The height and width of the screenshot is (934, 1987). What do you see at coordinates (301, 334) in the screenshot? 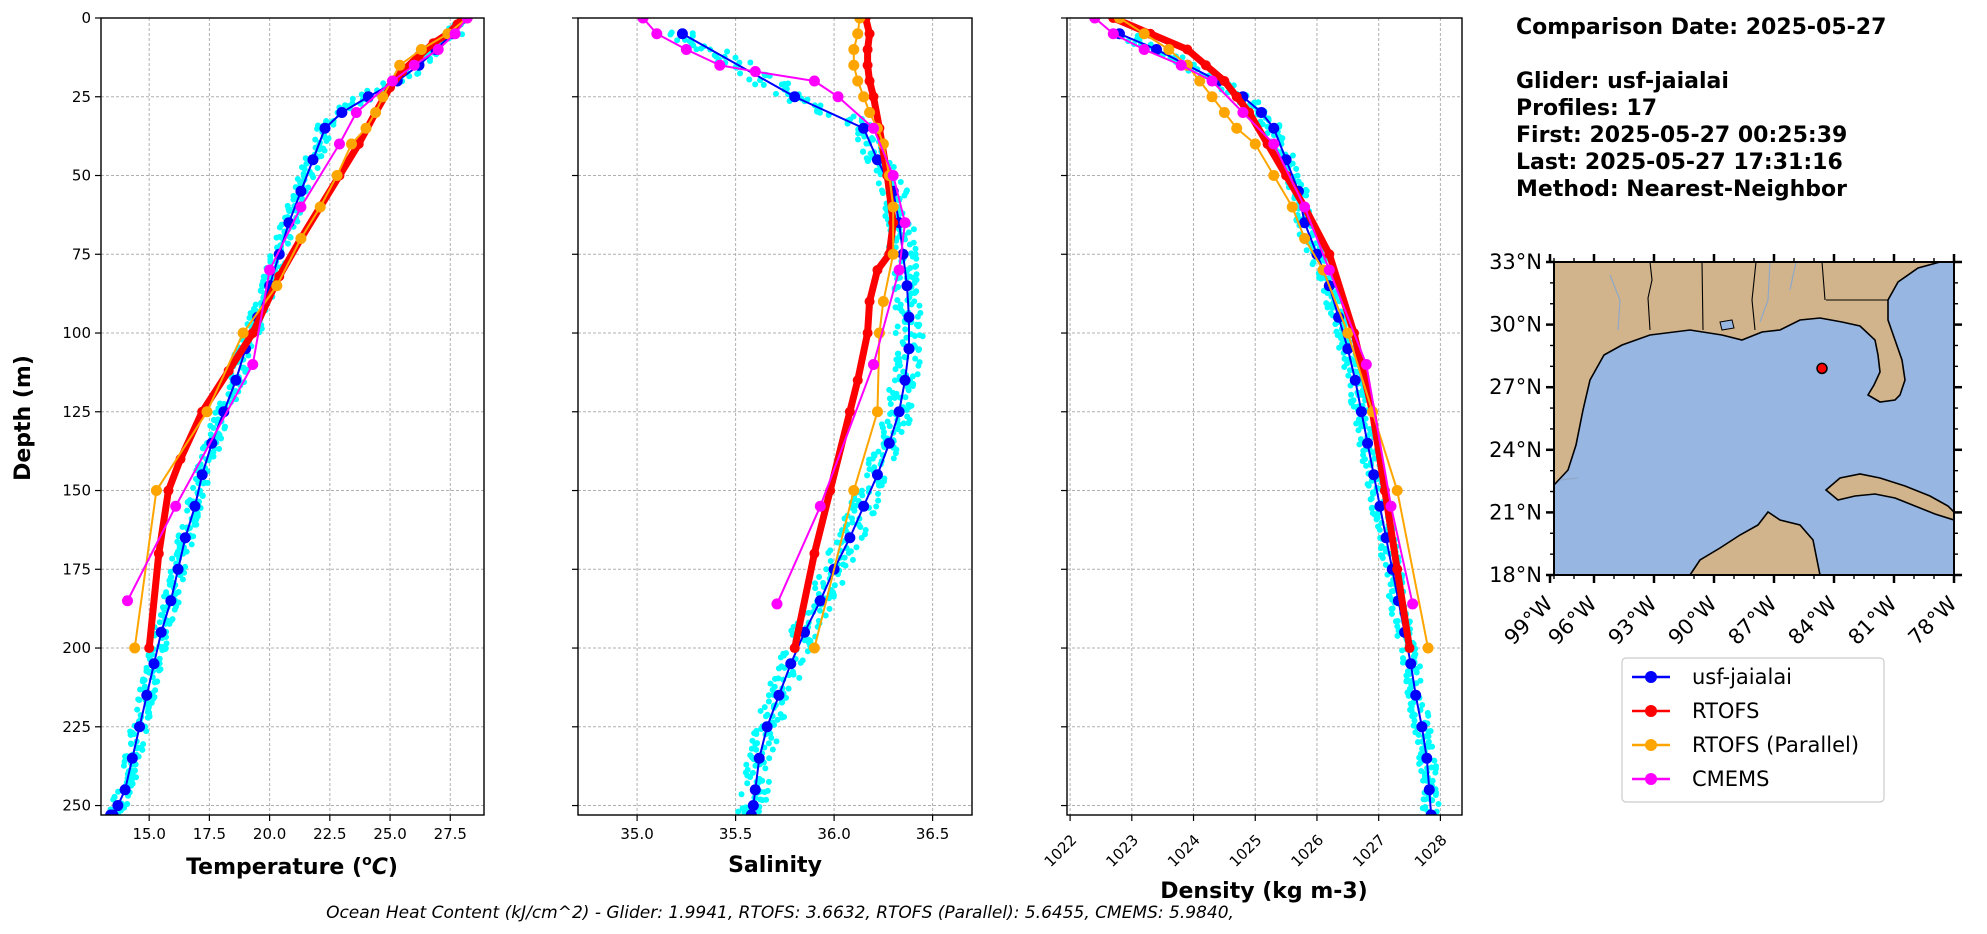
I see `series-line` at bounding box center [301, 334].